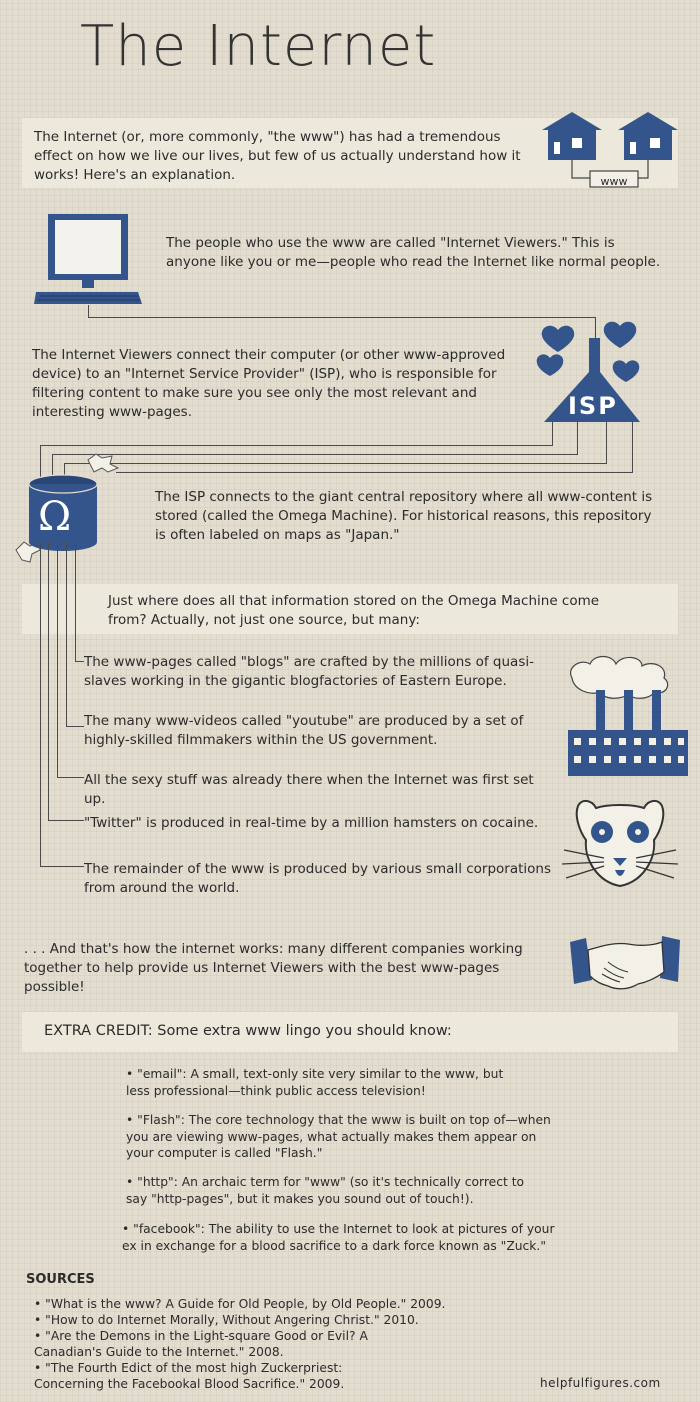 The image size is (700, 1402). What do you see at coordinates (610, 150) in the screenshot?
I see `house-icon` at bounding box center [610, 150].